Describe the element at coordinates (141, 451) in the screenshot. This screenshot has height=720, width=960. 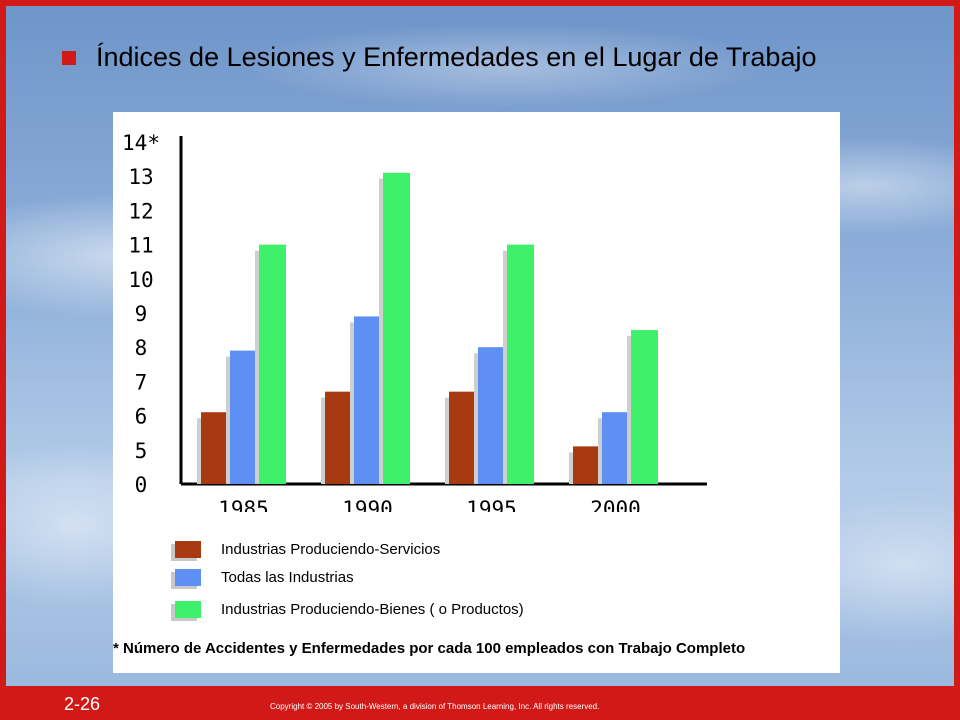
I see `y-tick-label: 5` at that location.